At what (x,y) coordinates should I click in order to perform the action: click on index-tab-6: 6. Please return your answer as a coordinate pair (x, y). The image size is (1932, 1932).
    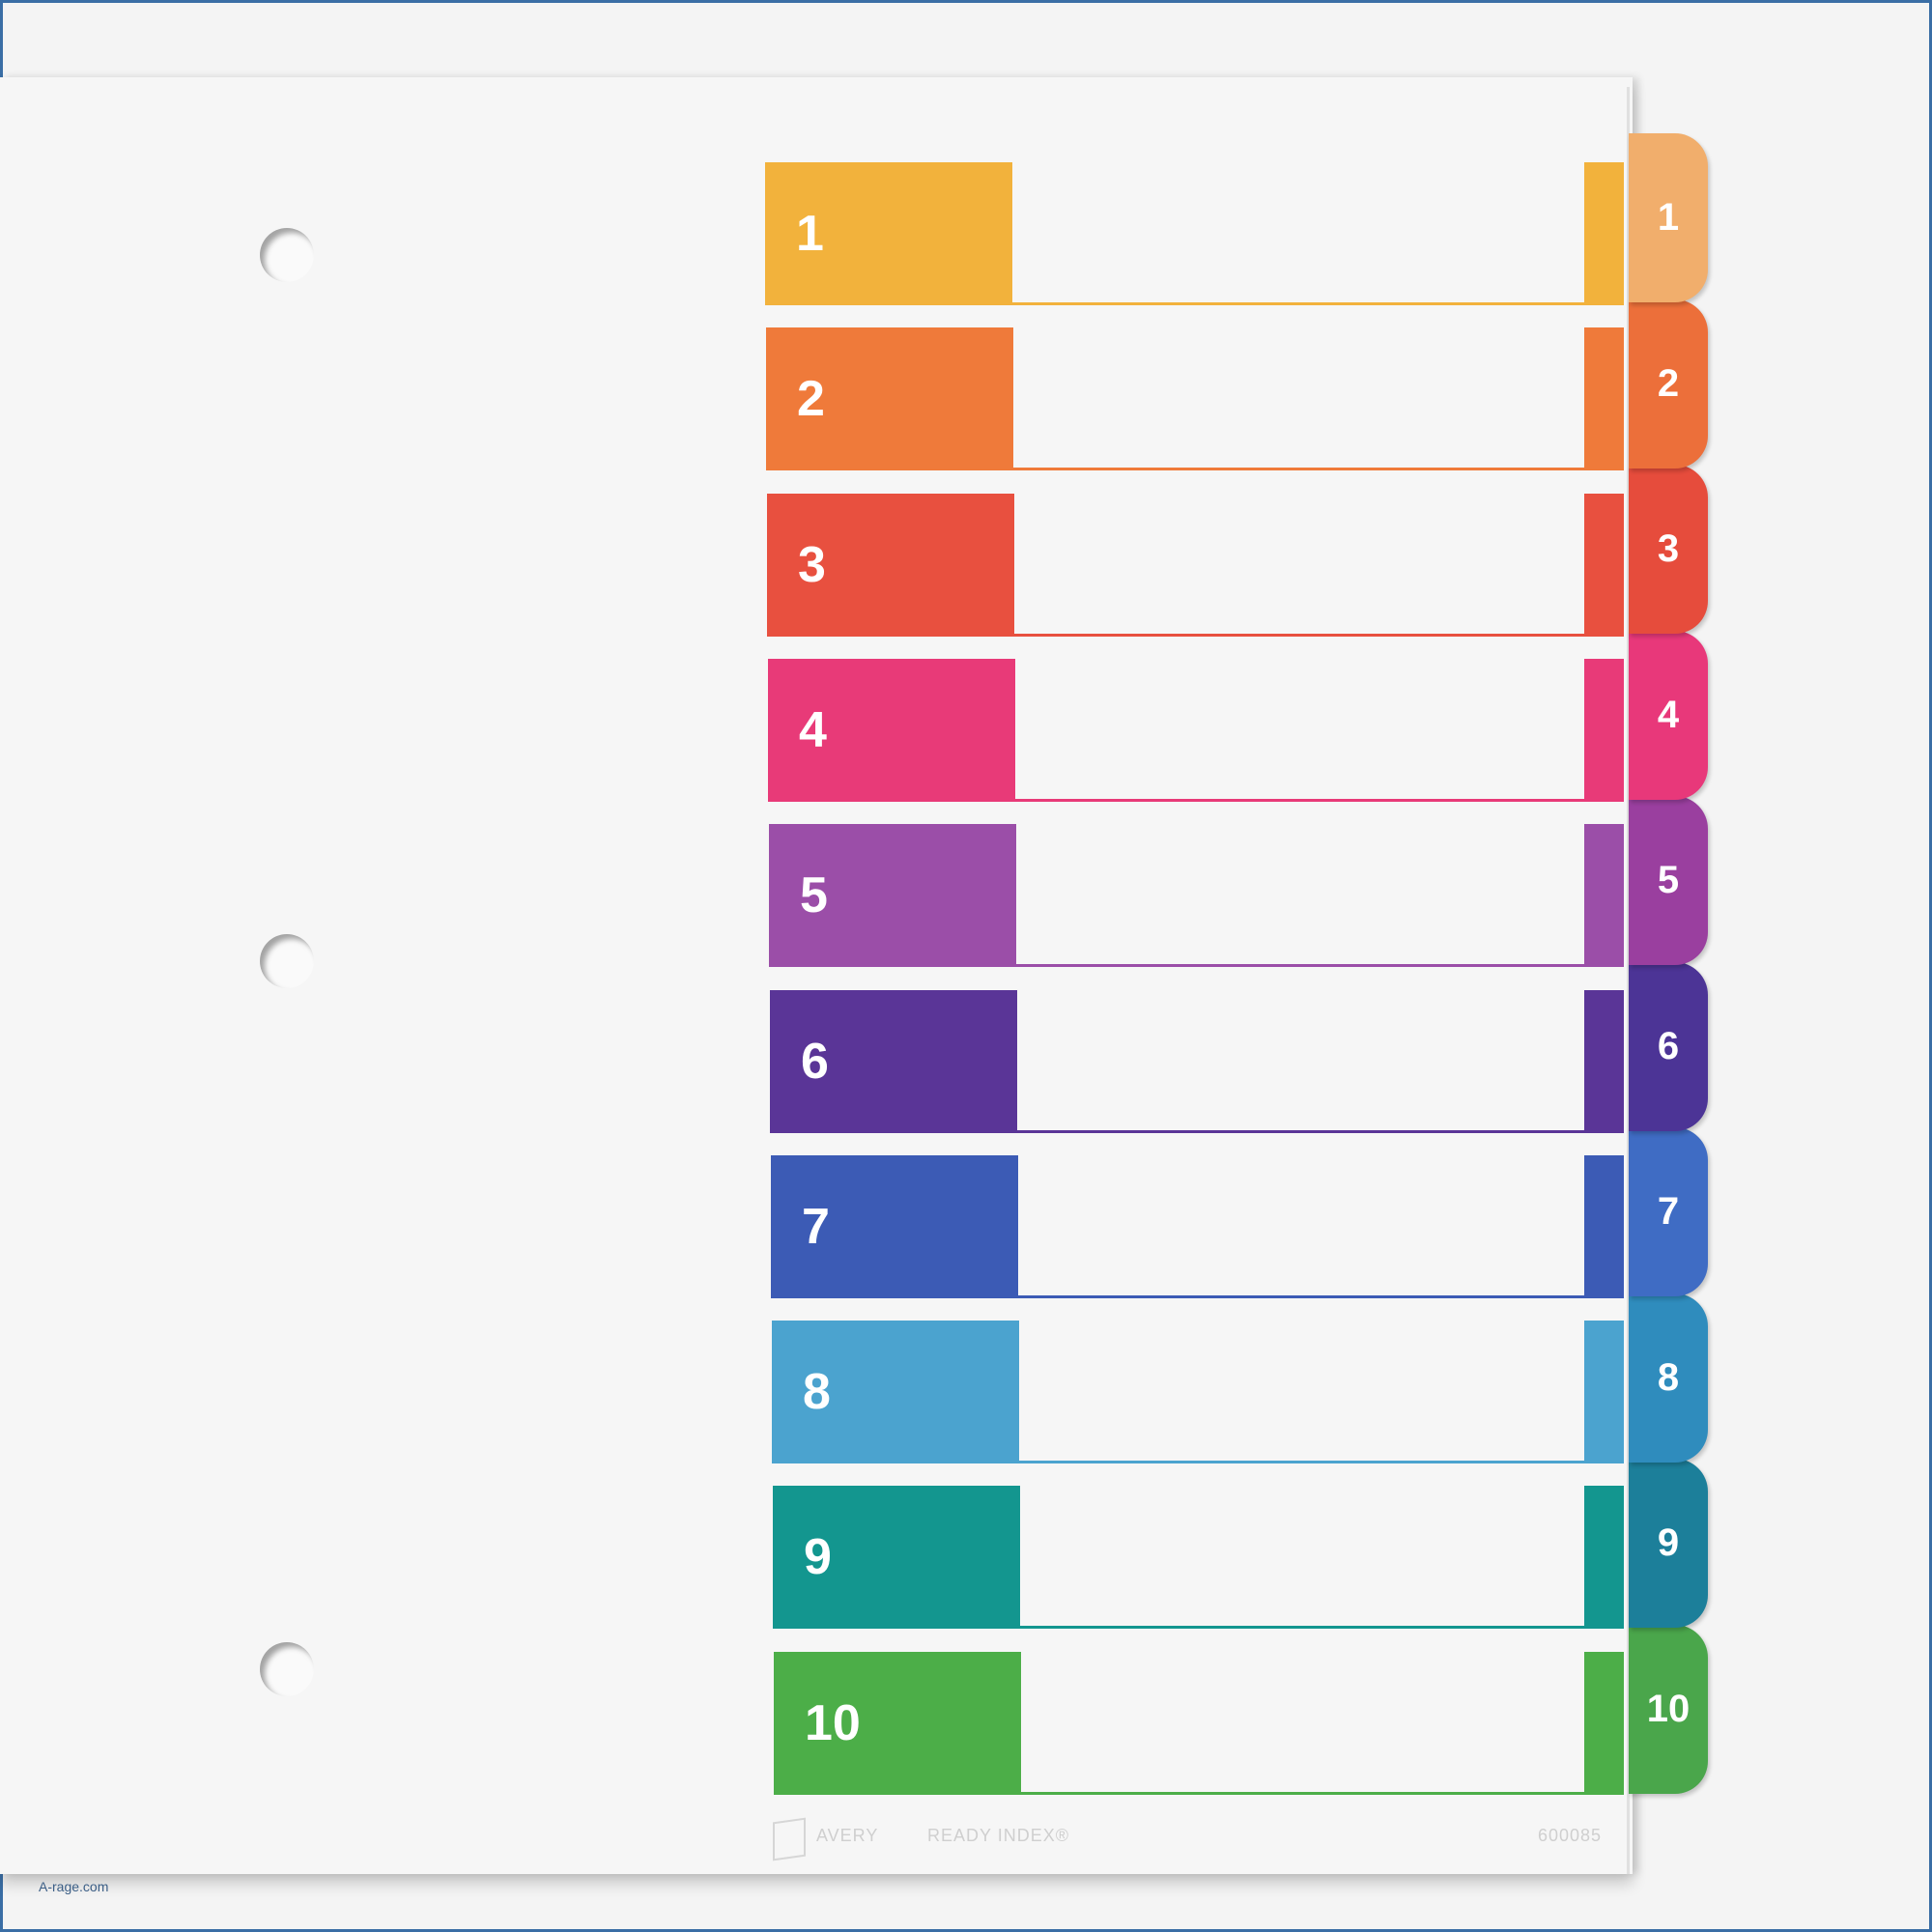
    Looking at the image, I should click on (1668, 1046).